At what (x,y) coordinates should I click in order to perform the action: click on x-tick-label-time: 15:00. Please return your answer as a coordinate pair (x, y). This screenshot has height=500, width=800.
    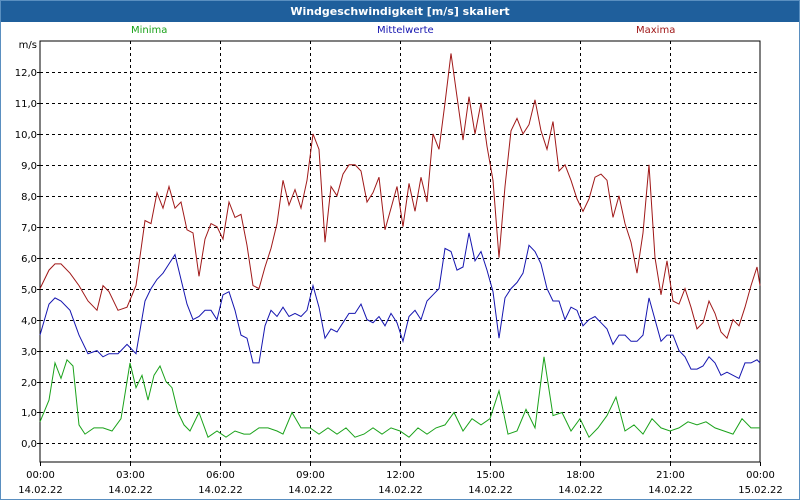
    Looking at the image, I should click on (490, 475).